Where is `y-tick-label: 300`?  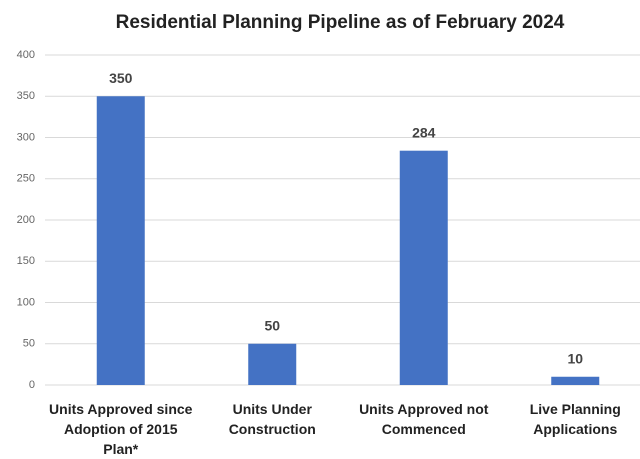 y-tick-label: 300 is located at coordinates (26, 137).